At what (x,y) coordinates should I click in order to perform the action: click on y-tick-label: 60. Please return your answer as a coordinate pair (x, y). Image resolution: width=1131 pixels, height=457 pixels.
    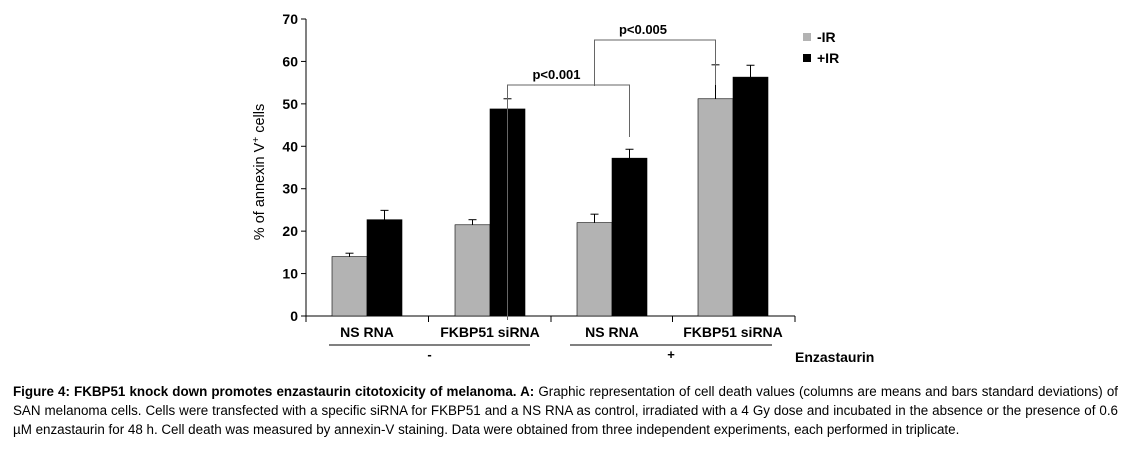
    Looking at the image, I should click on (290, 61).